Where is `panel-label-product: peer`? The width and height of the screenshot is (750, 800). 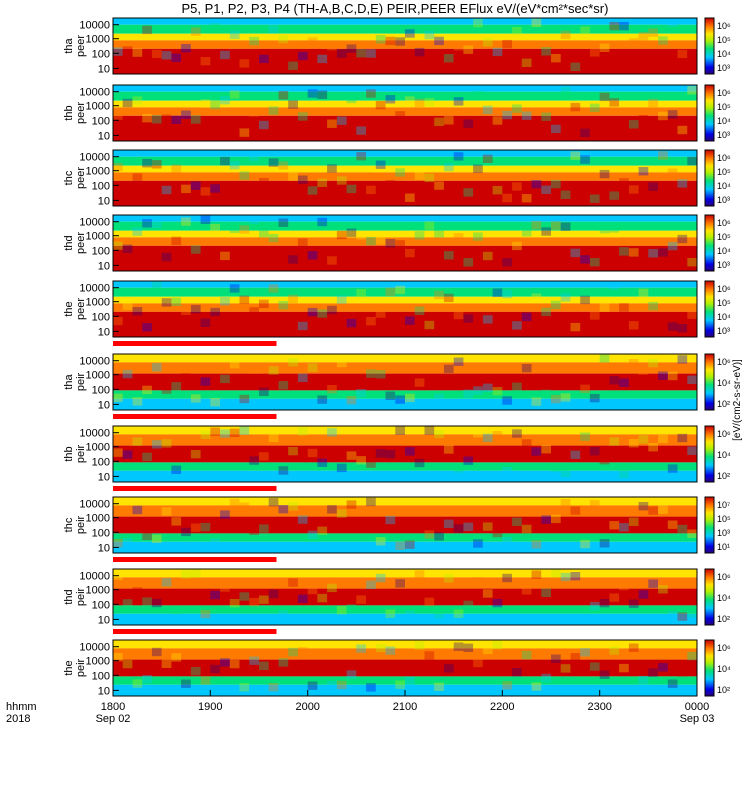 panel-label-product: peer is located at coordinates (81, 46).